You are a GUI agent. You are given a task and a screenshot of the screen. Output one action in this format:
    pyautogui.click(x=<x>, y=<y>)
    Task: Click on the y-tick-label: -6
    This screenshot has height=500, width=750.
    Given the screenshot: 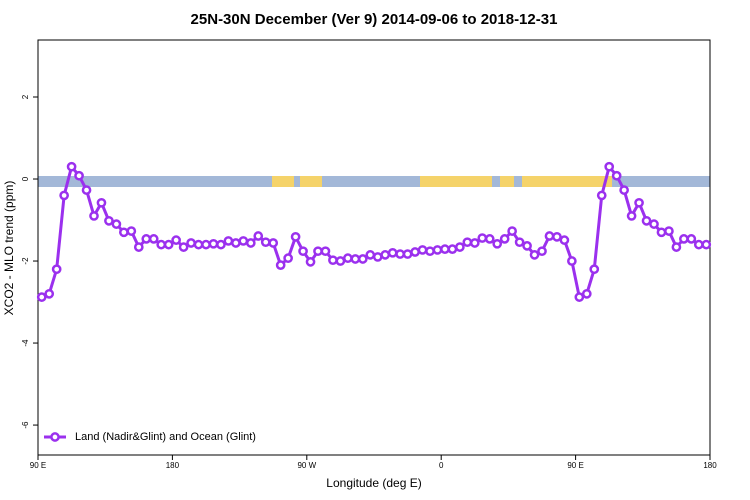 What is the action you would take?
    pyautogui.click(x=25, y=425)
    